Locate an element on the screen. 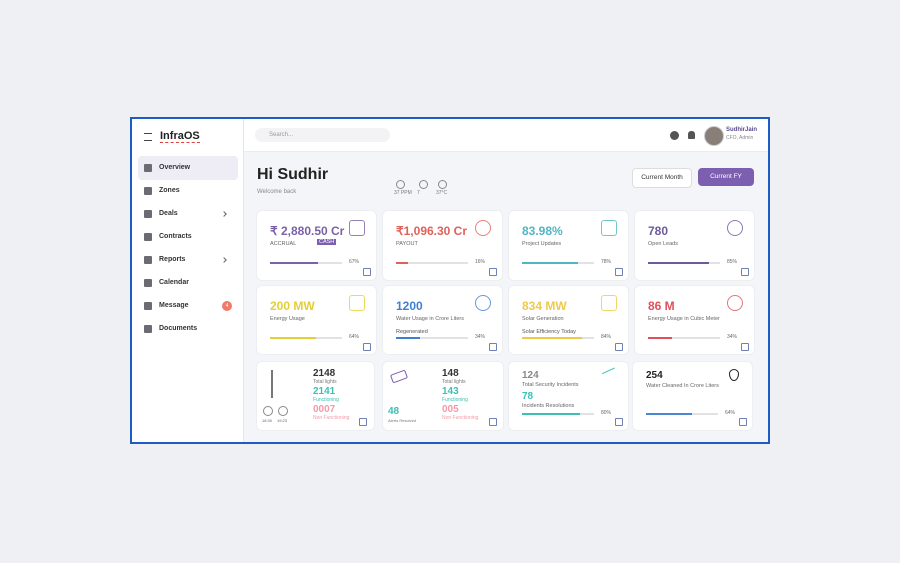 This screenshot has height=563, width=900. current-fy-button: Current FY is located at coordinates (726, 177).